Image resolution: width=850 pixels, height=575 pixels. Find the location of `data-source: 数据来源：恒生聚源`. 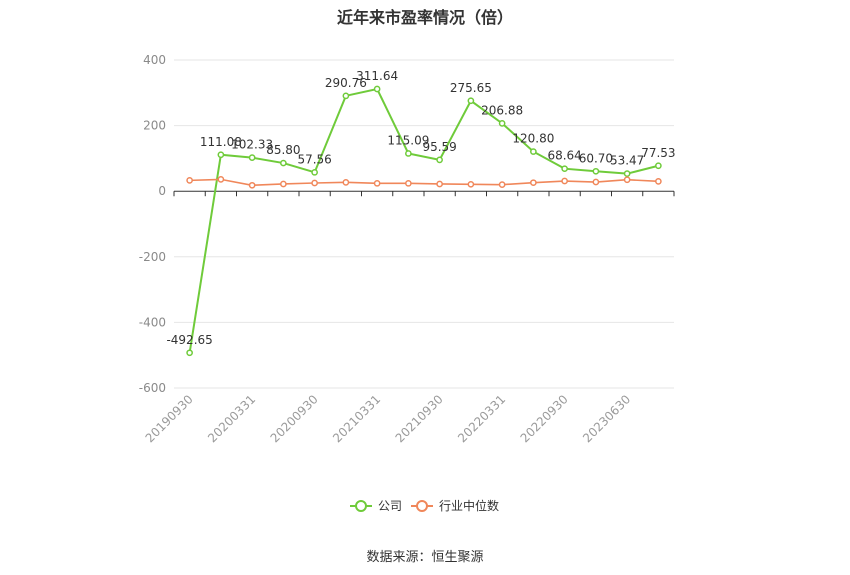

data-source: 数据来源：恒生聚源 is located at coordinates (425, 557).